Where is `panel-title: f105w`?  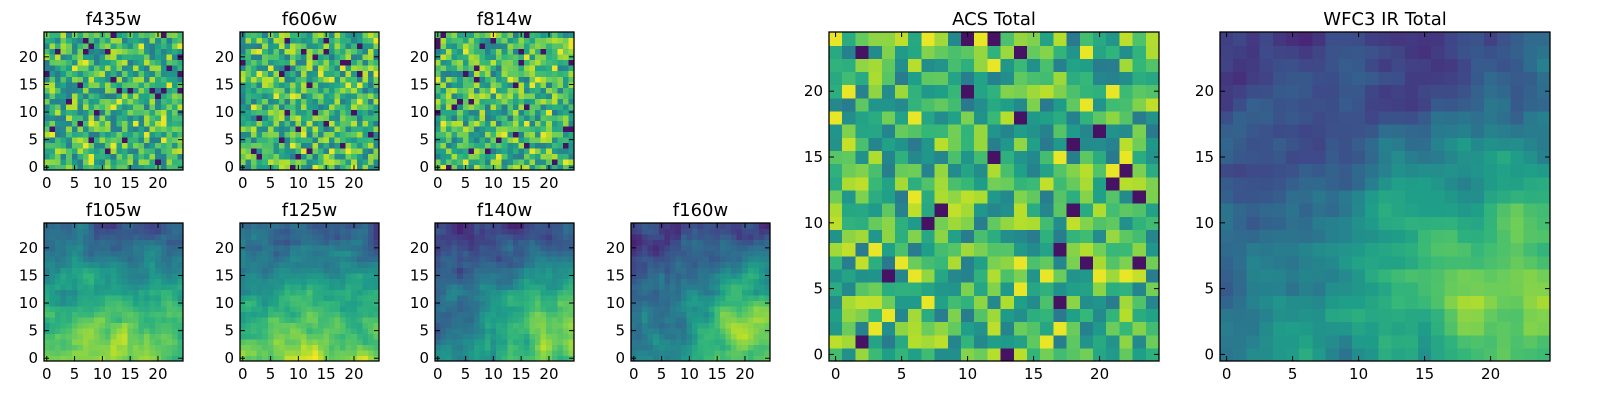 panel-title: f105w is located at coordinates (113, 210).